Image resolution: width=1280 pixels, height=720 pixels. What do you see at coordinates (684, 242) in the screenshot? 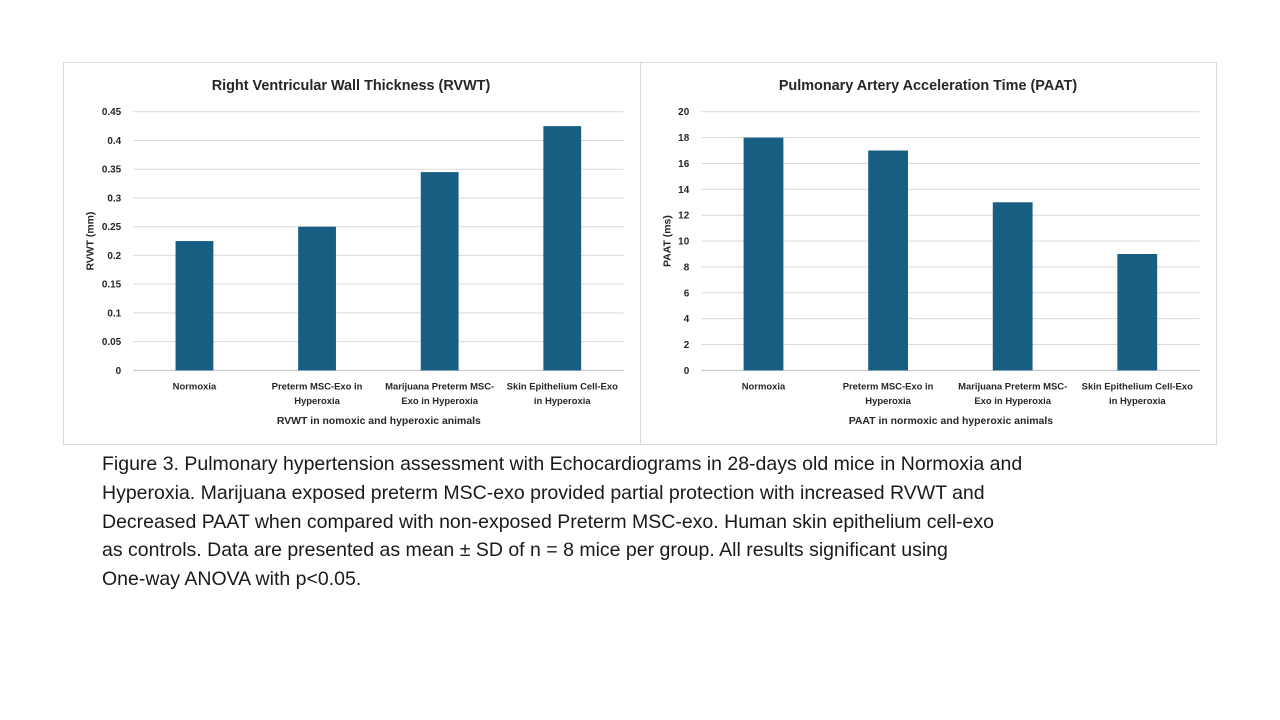
I see `y-tick-label: 10` at bounding box center [684, 242].